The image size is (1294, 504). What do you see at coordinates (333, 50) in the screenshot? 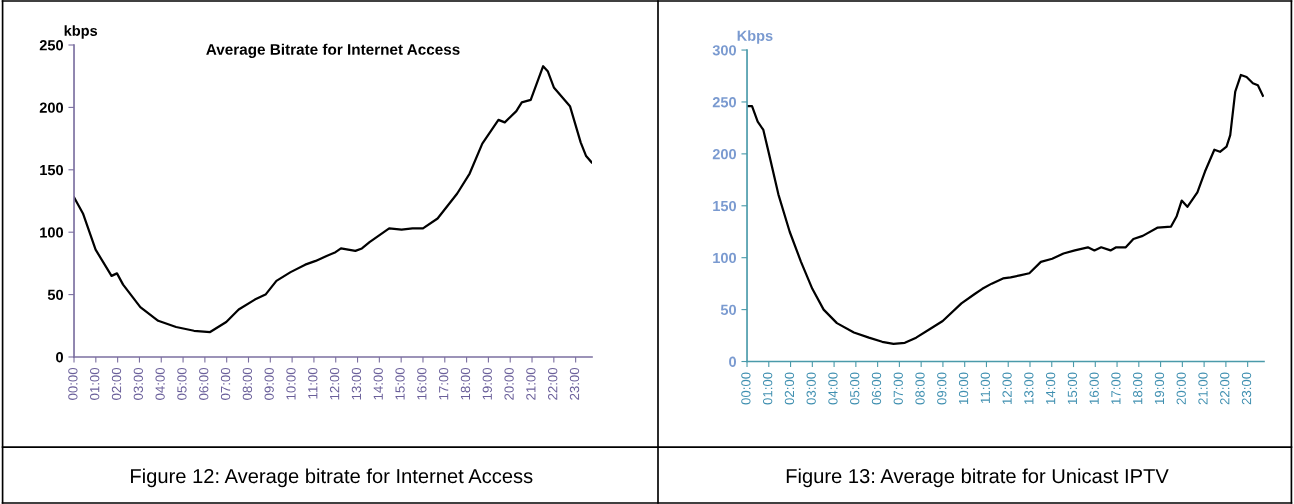
I see `chart-title: Average Bitrate for Internet Access` at bounding box center [333, 50].